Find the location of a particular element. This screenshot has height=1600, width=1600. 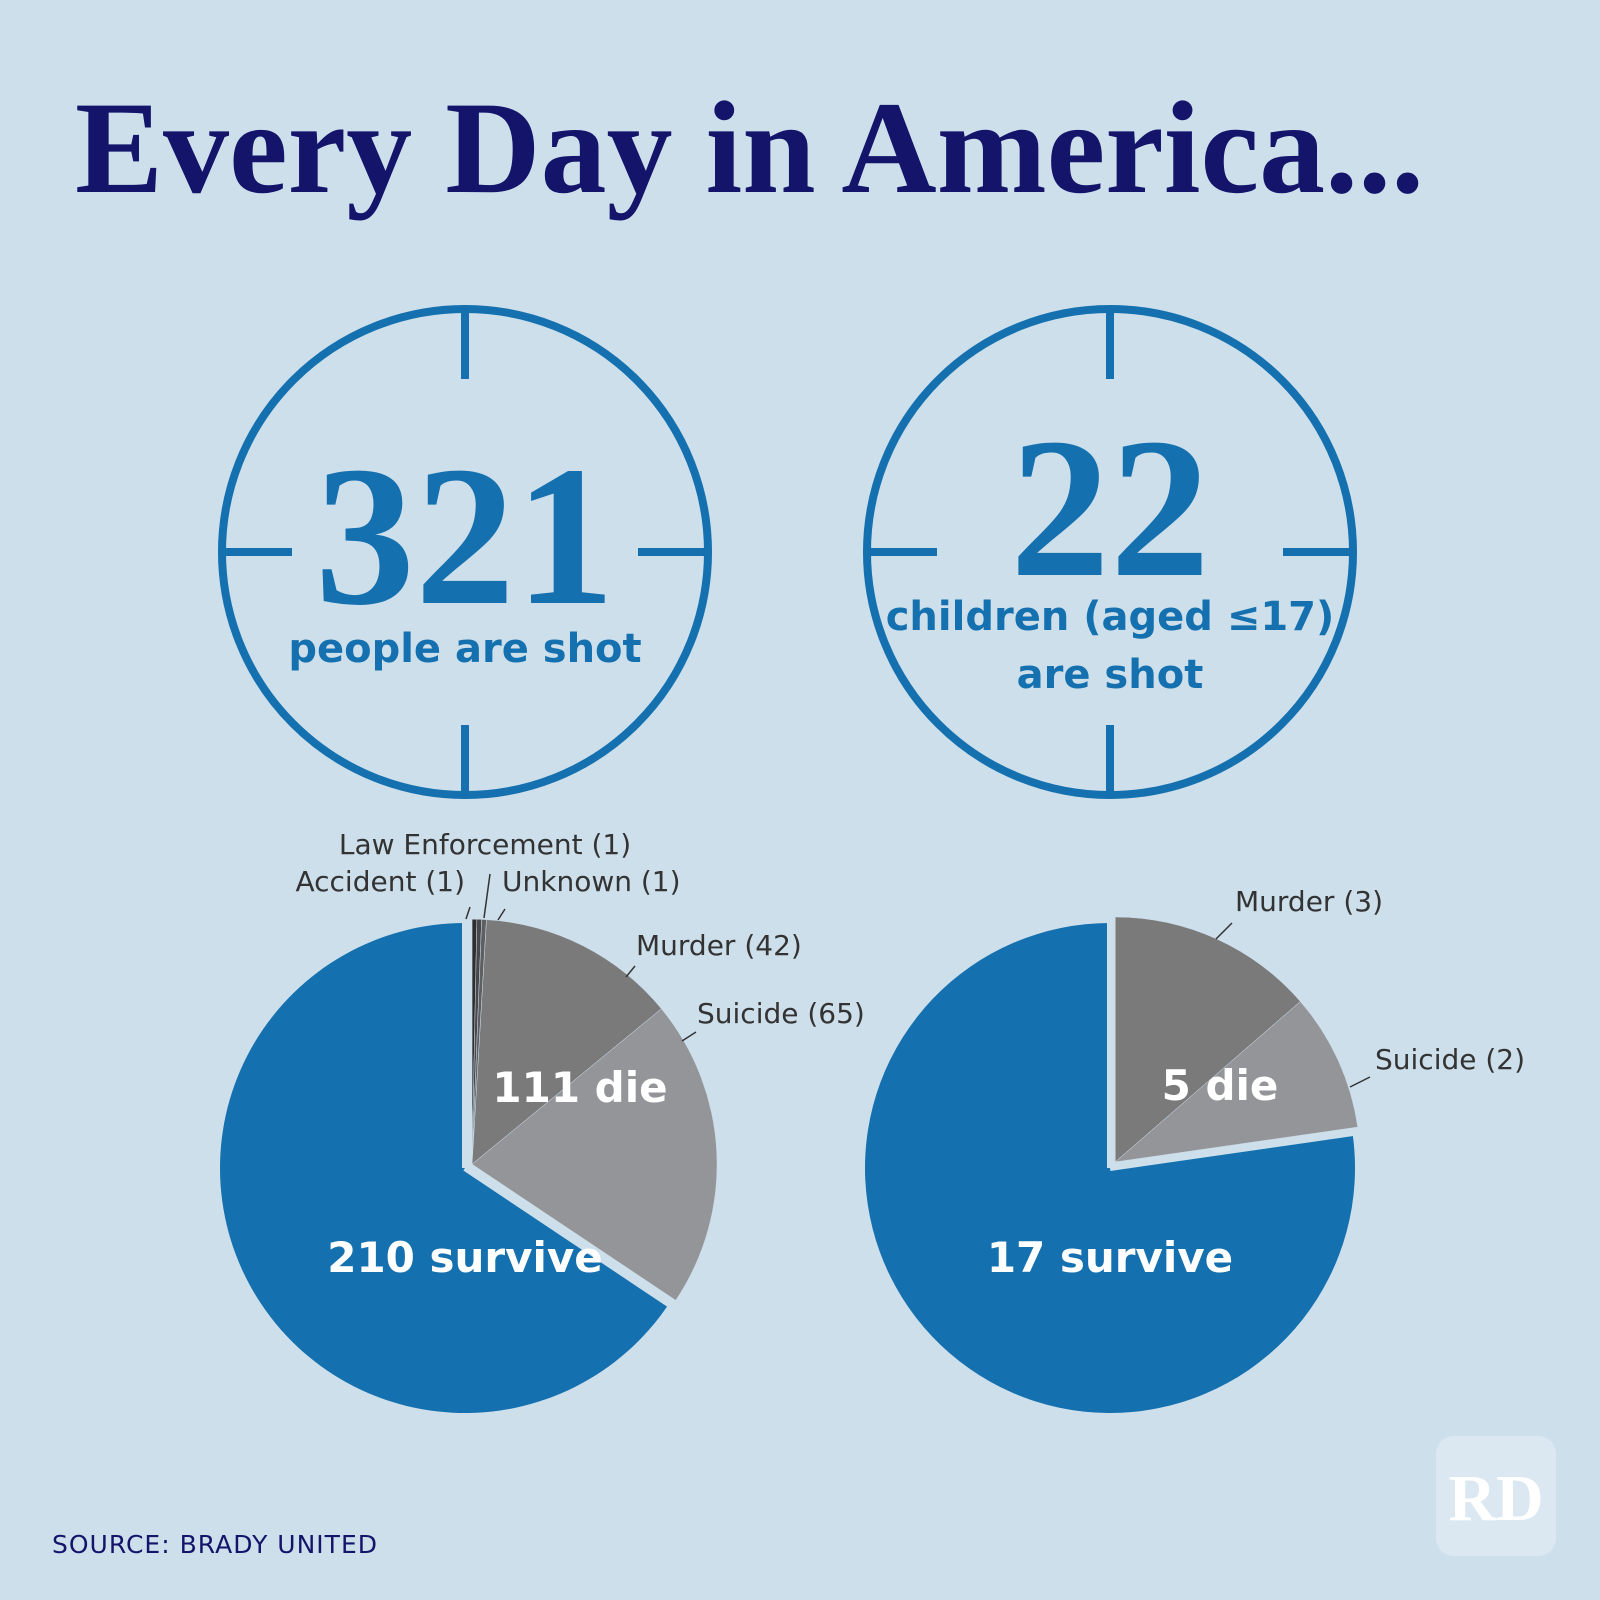

stat-label: are shot is located at coordinates (1110, 675).